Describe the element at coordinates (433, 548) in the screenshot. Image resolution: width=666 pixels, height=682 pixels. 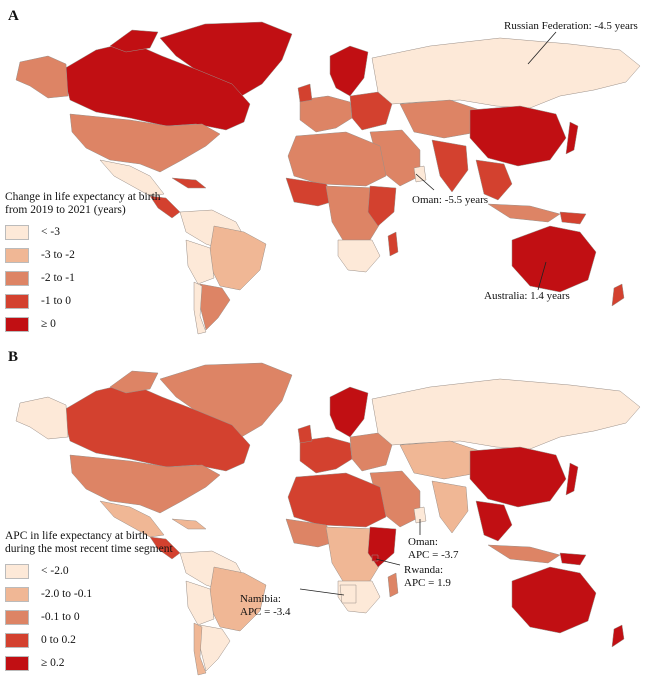
I see `annotation-oman: Oman: APC = -3.7` at that location.